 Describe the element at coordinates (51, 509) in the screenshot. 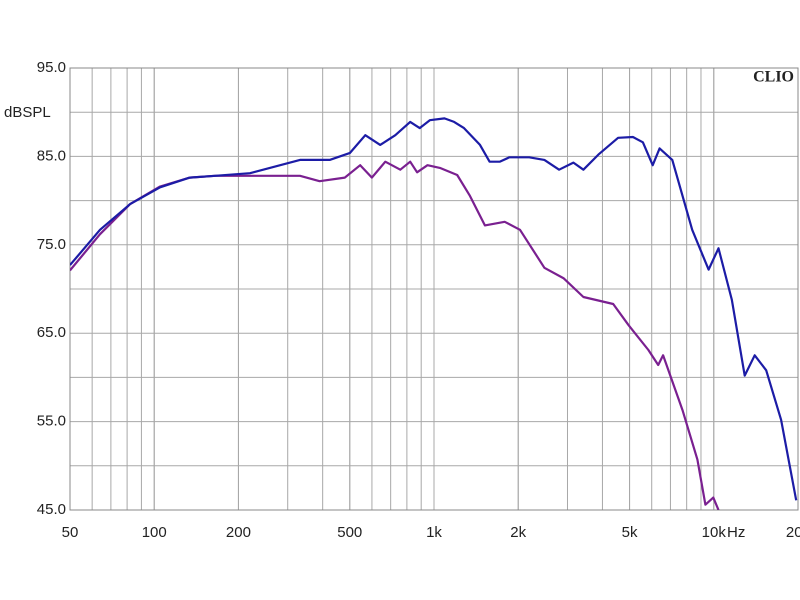

I see `y-tick-label: 45.0` at that location.